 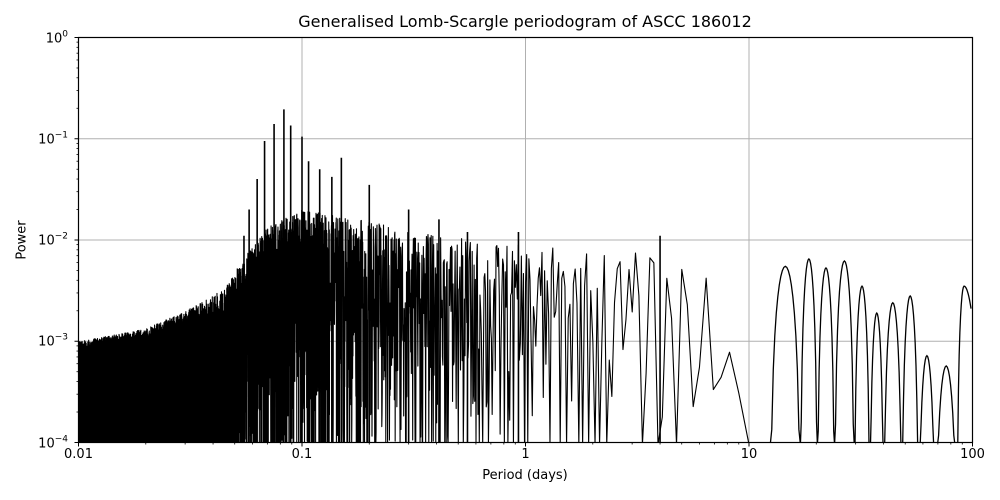 What do you see at coordinates (53, 341) in the screenshot?
I see `y-tick-label: 10⁻³` at bounding box center [53, 341].